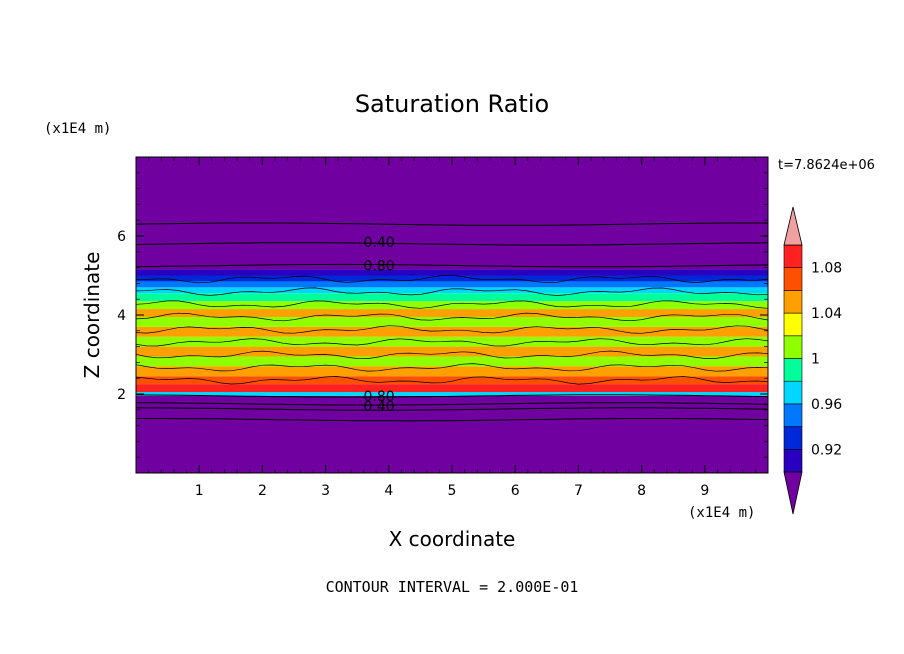 This screenshot has width=904, height=654. What do you see at coordinates (721, 513) in the screenshot?
I see `x-unit-label: (x1E4 m)` at bounding box center [721, 513].